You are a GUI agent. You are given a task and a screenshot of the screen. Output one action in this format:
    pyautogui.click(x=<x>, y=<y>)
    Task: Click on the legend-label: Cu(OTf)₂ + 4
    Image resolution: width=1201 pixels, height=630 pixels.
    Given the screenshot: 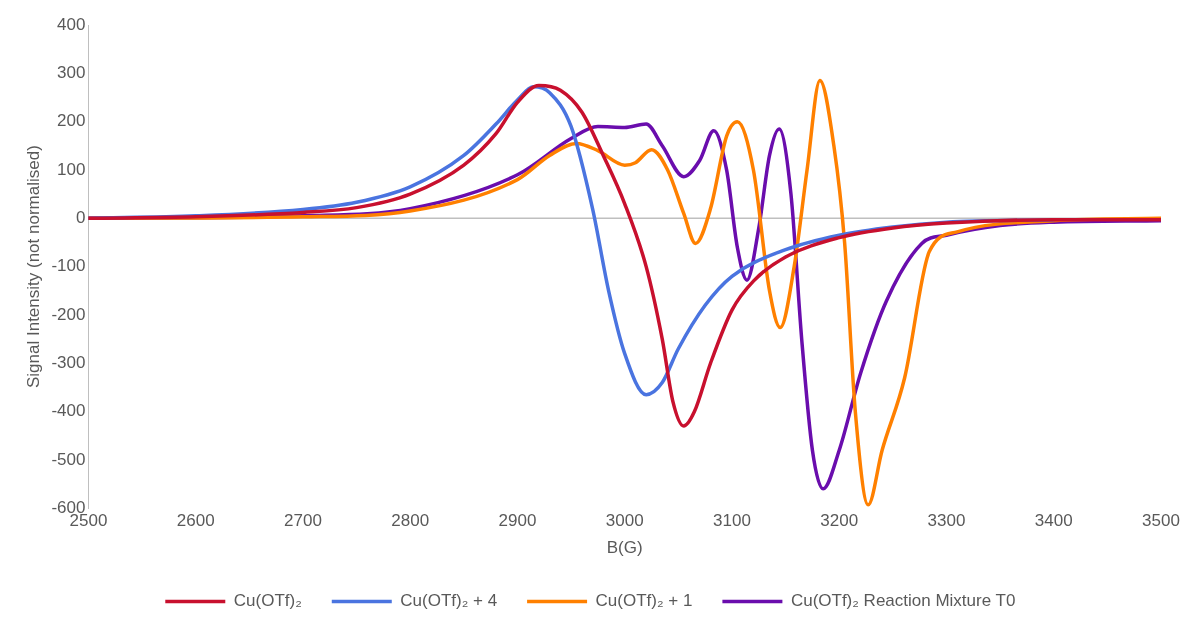 What is the action you would take?
    pyautogui.click(x=449, y=601)
    